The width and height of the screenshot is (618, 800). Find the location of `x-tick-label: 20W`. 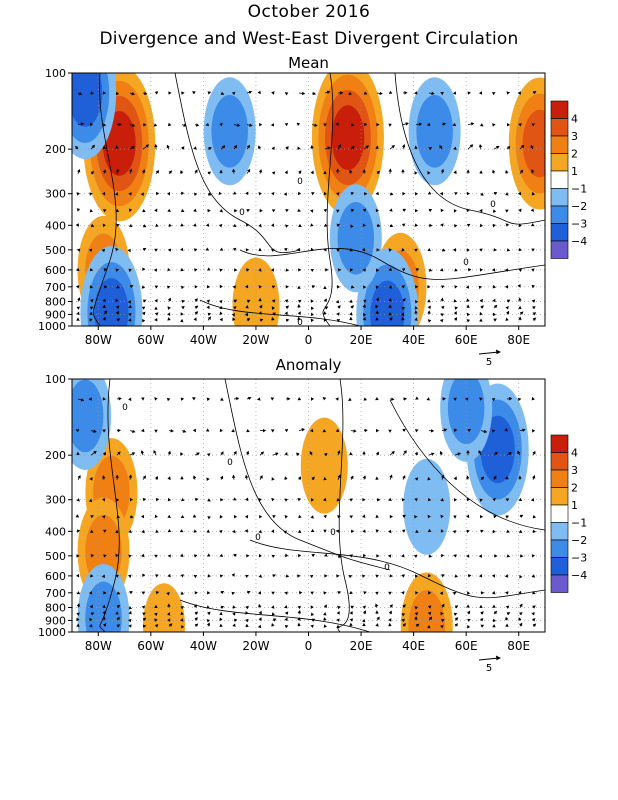

x-tick-label: 20W is located at coordinates (255, 646).